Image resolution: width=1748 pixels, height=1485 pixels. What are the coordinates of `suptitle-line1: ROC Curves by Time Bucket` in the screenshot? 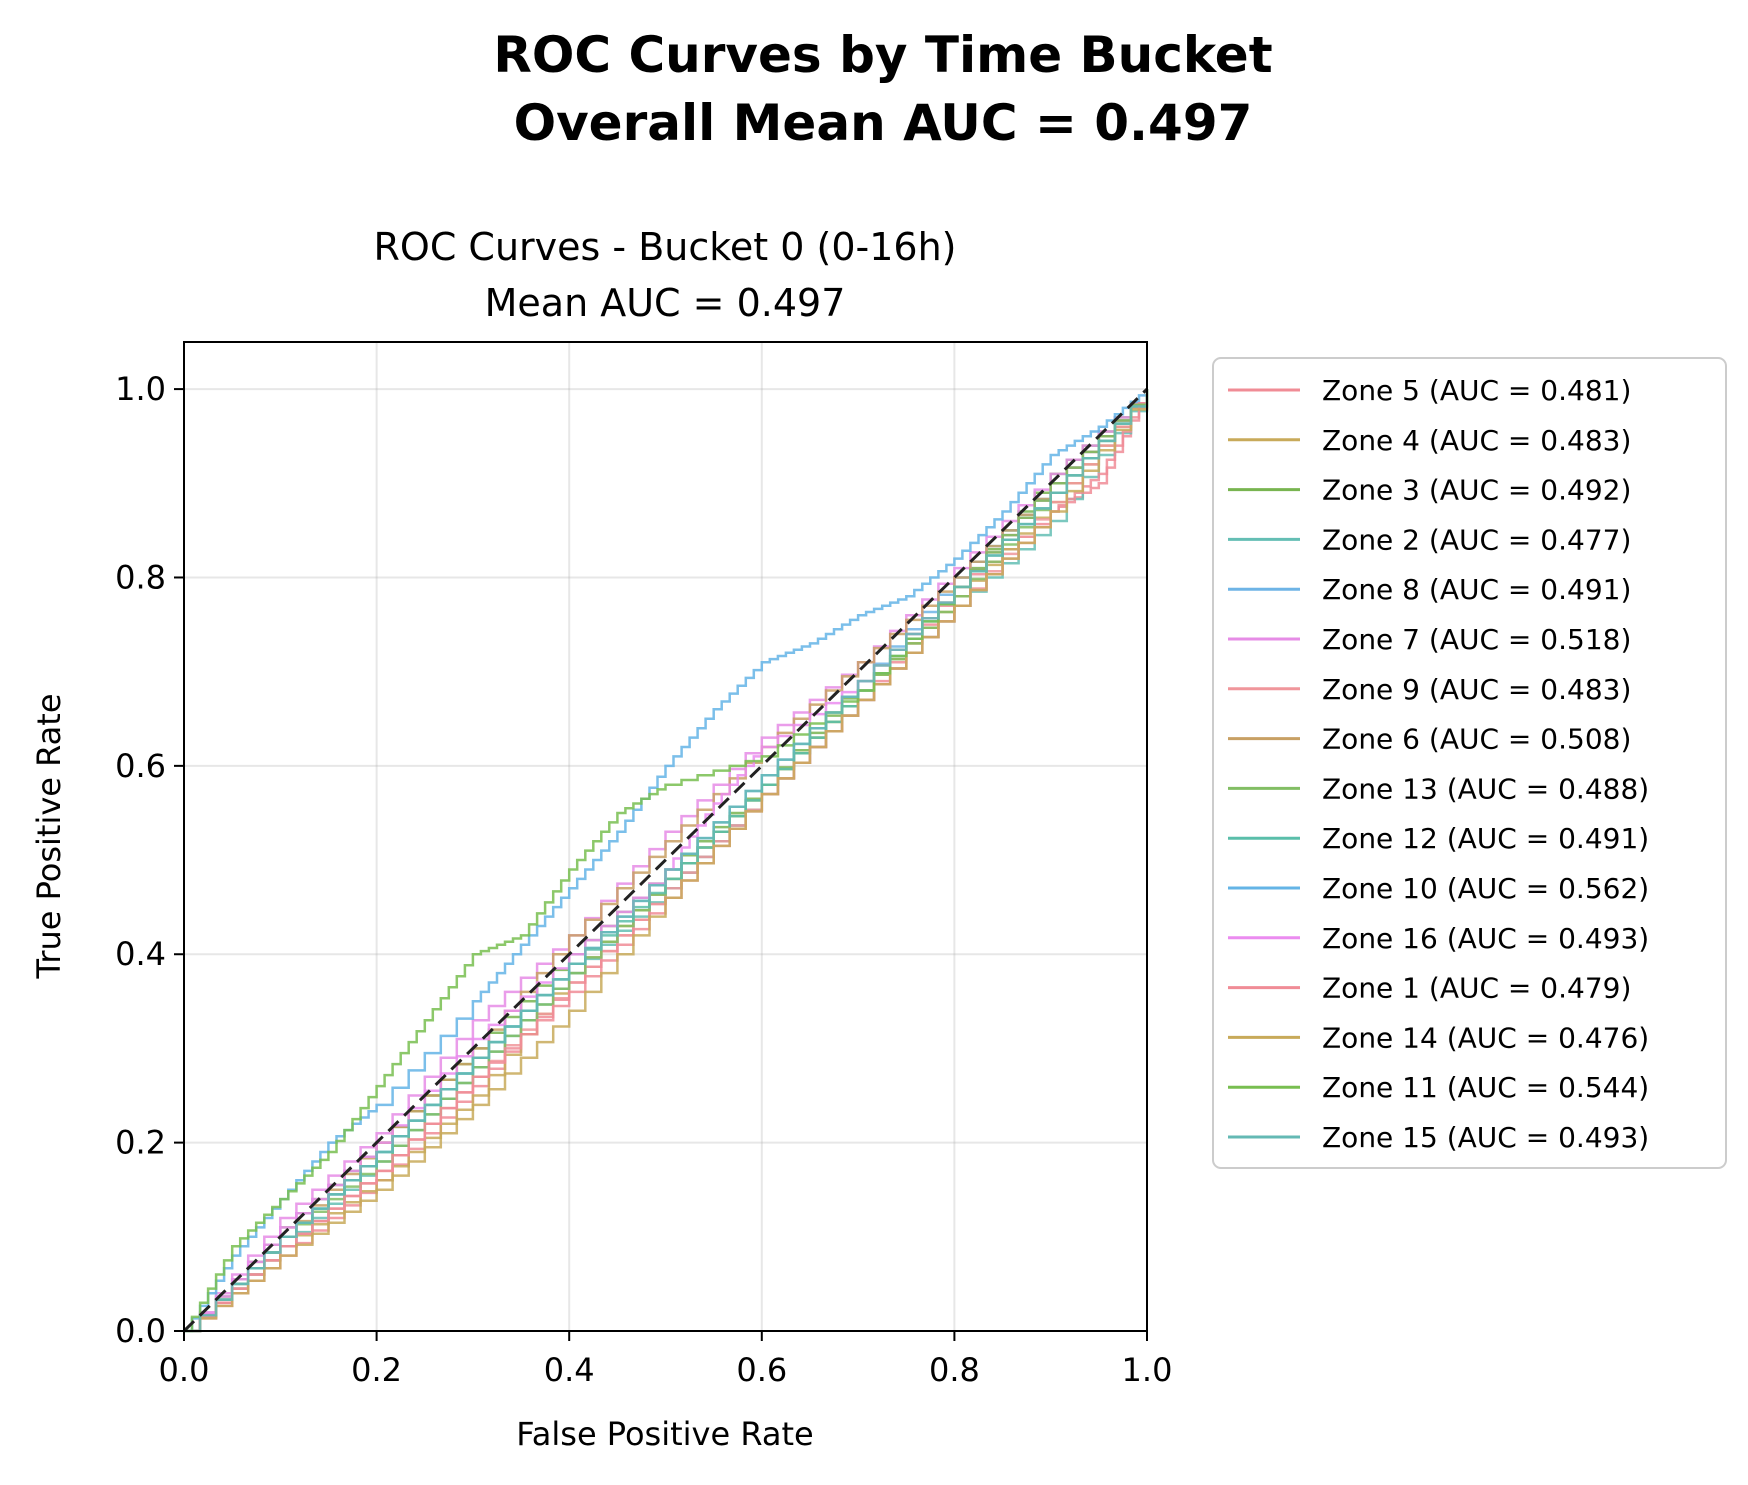 It's located at (882, 55).